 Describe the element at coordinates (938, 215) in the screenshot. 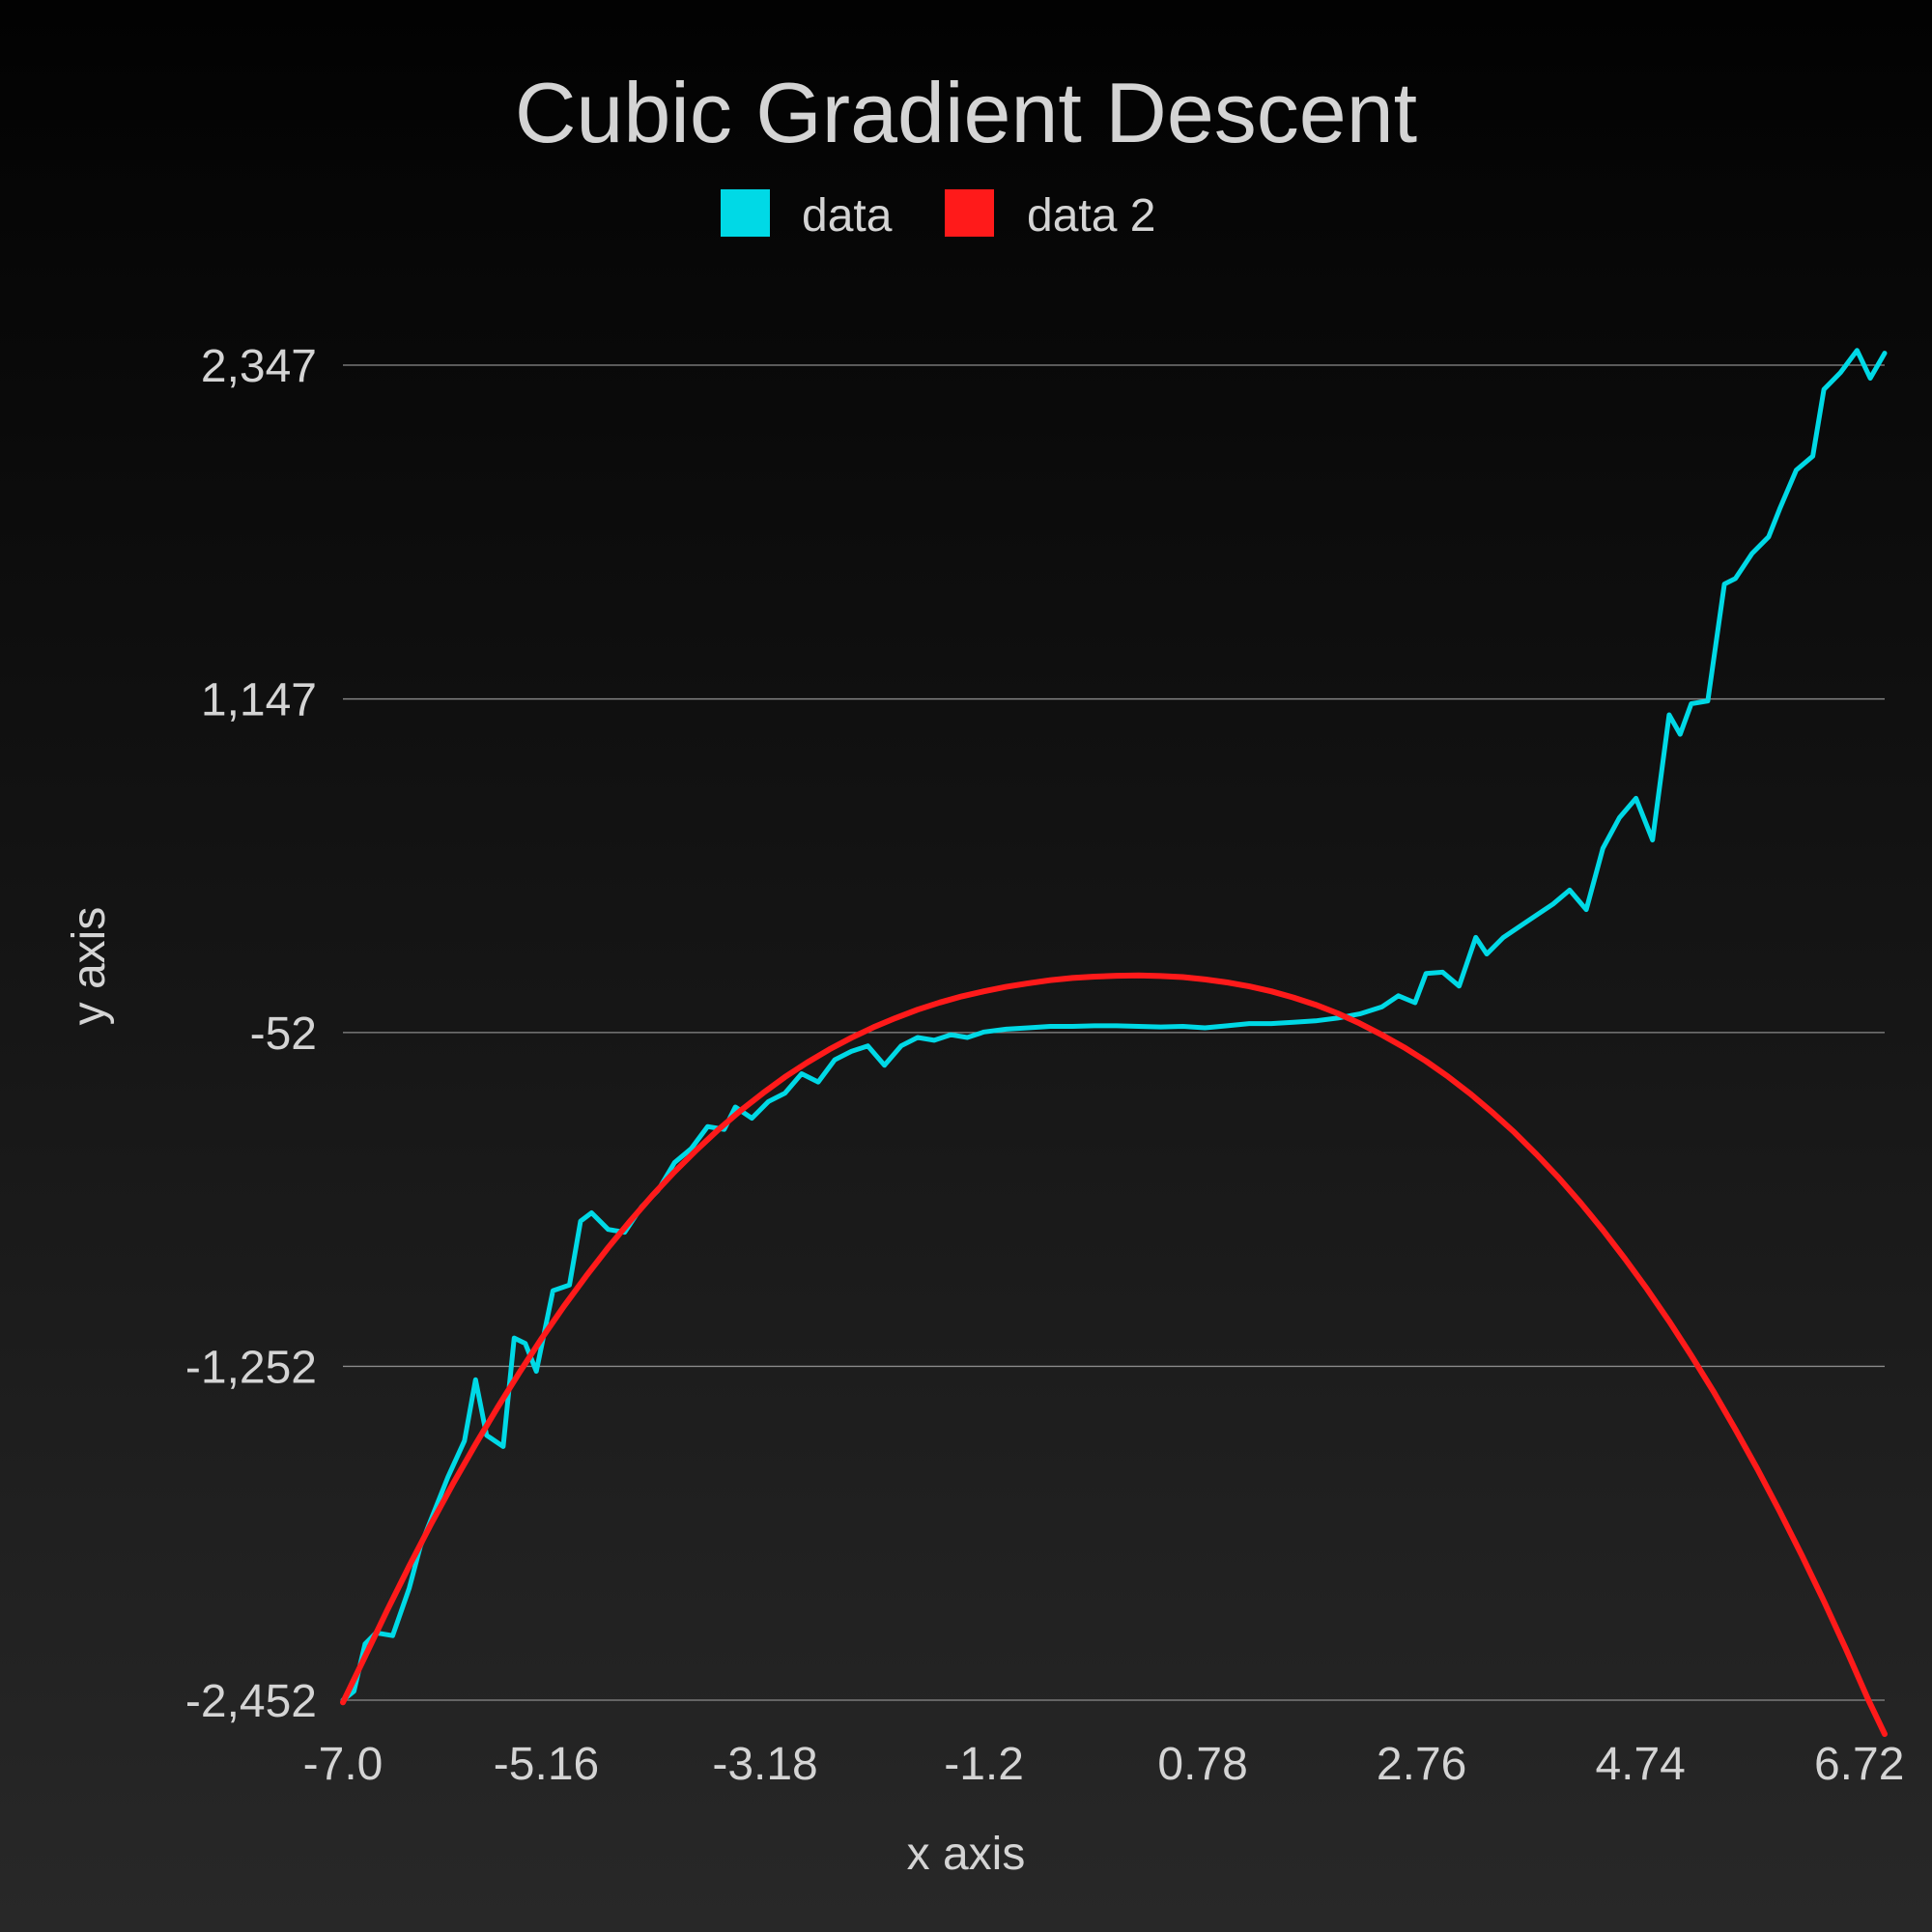

I see `legend: data data 2` at that location.